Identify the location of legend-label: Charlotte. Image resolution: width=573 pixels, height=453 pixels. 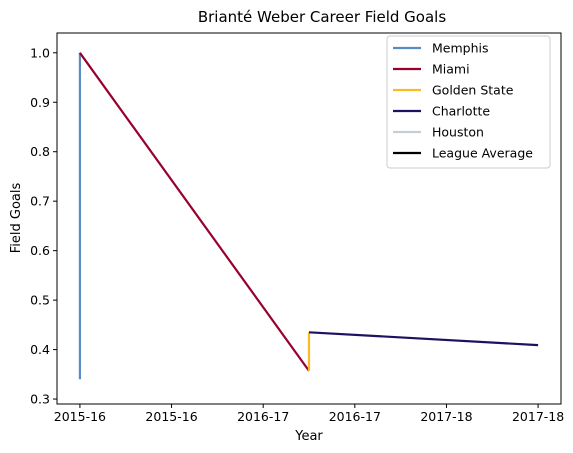
(461, 111).